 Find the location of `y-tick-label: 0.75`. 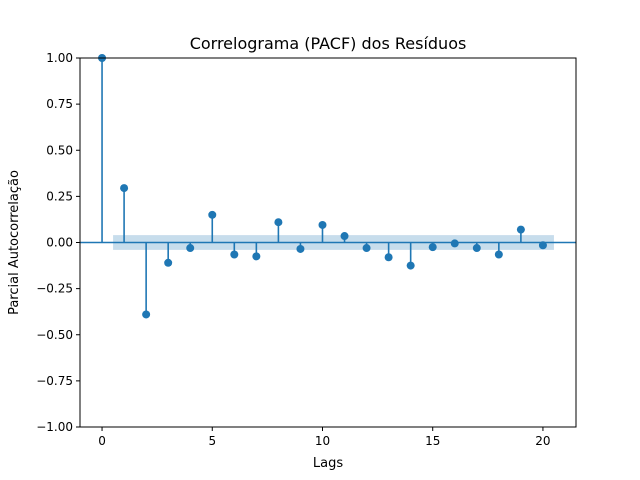

y-tick-label: 0.75 is located at coordinates (59, 104).